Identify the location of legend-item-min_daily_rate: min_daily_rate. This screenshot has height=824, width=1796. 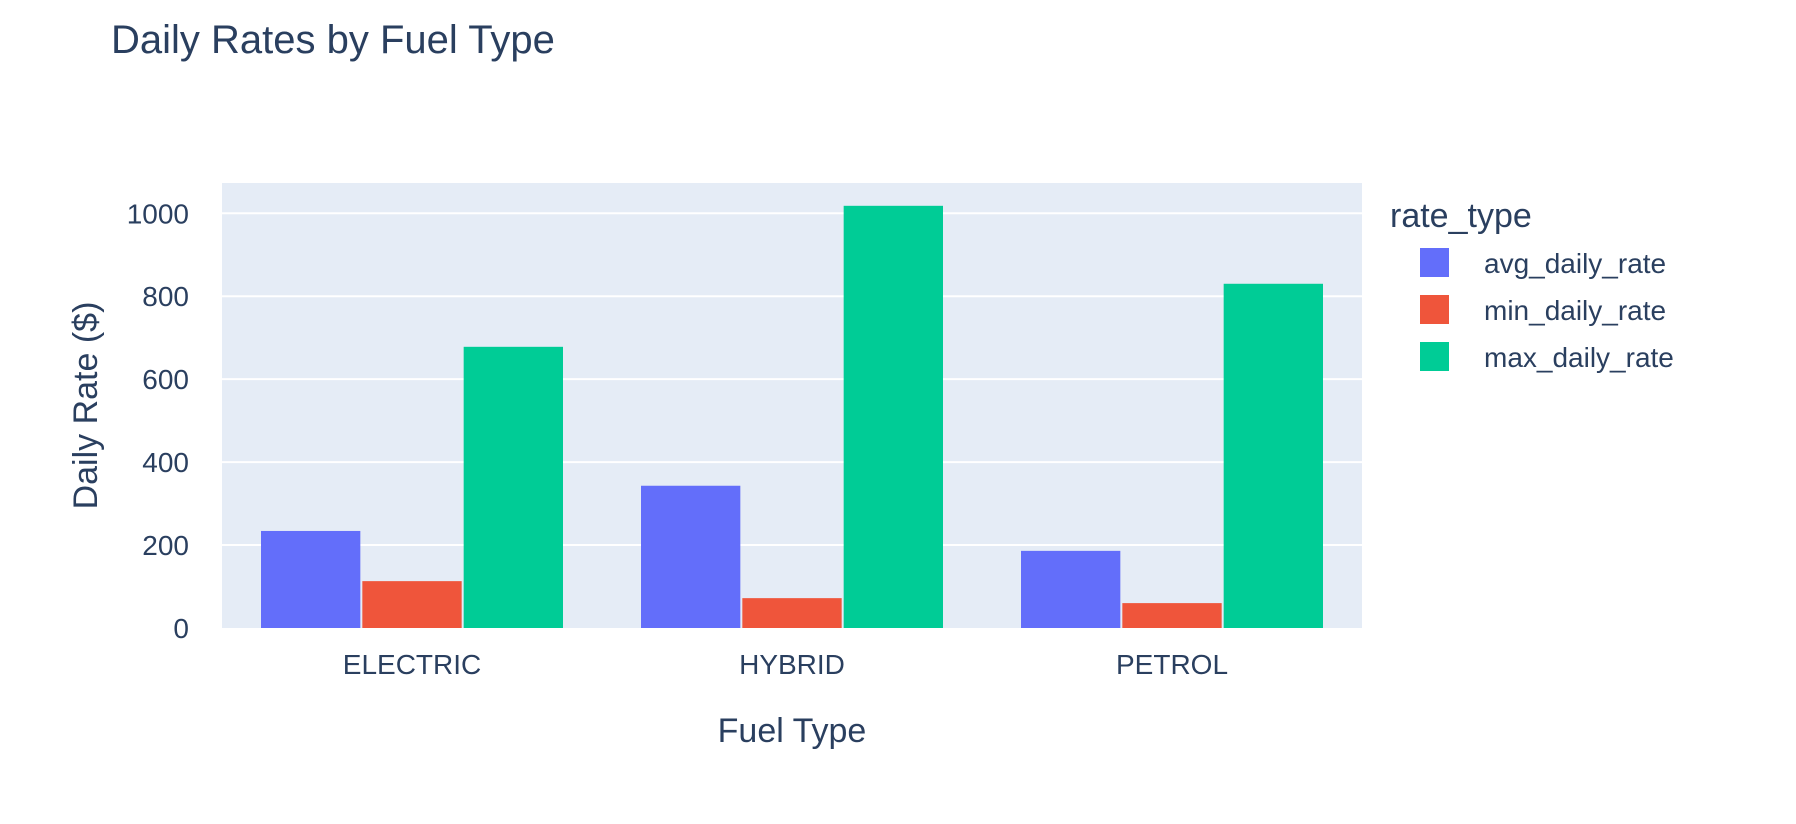
(1543, 310).